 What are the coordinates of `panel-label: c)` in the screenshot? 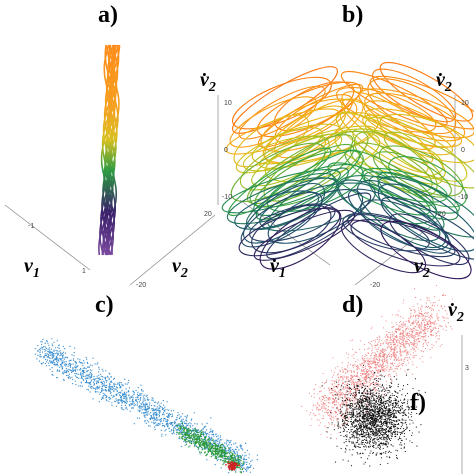 It's located at (104, 305).